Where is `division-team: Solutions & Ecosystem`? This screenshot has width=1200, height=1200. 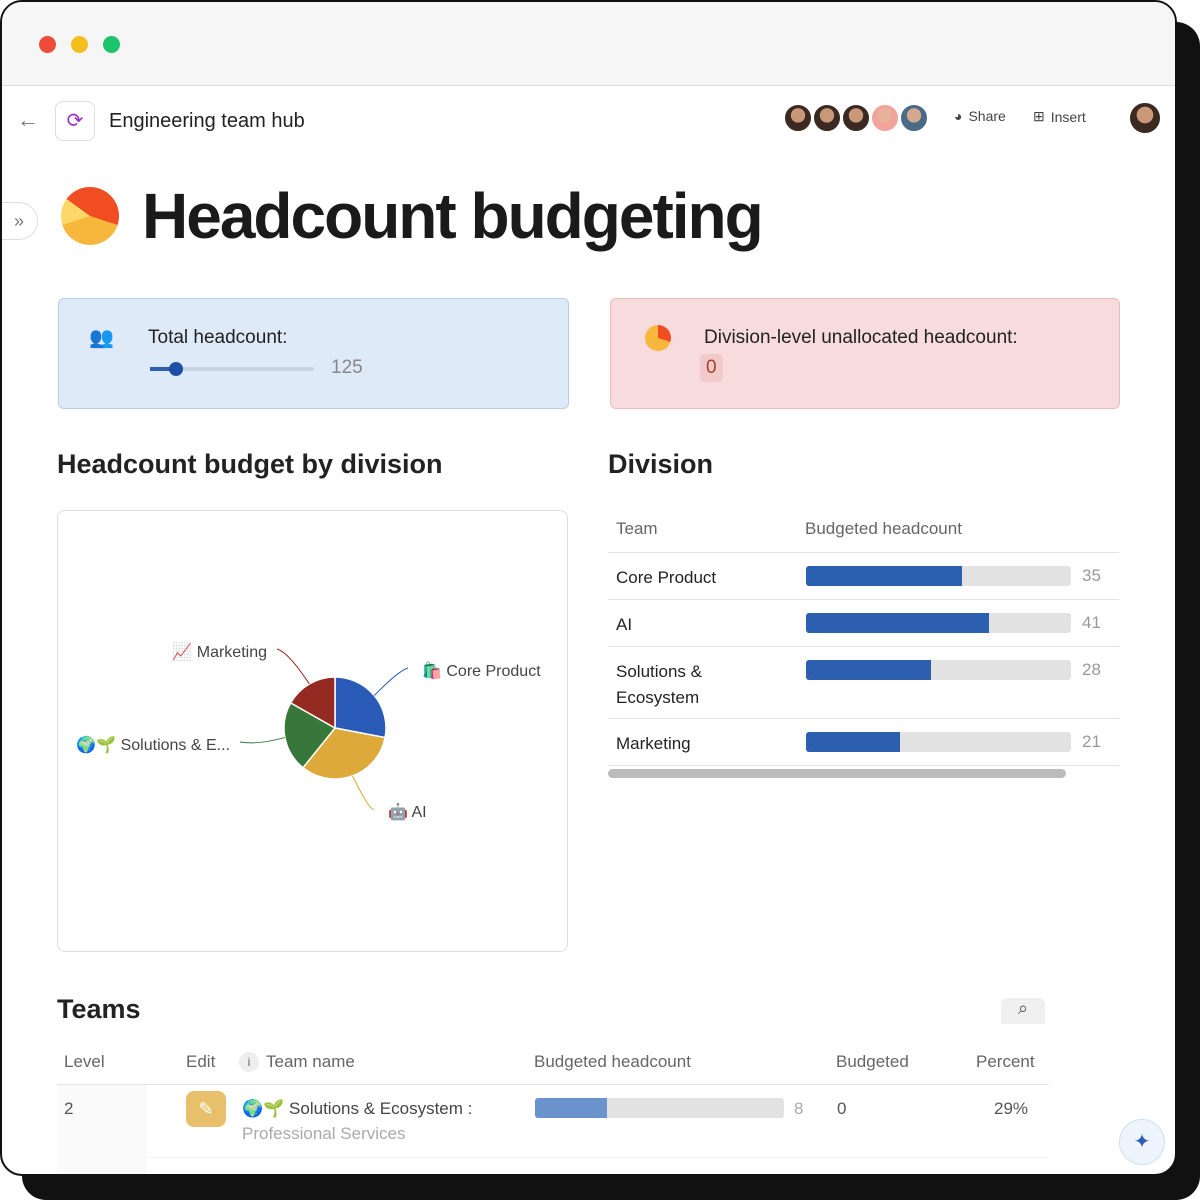 division-team: Solutions & Ecosystem is located at coordinates (659, 684).